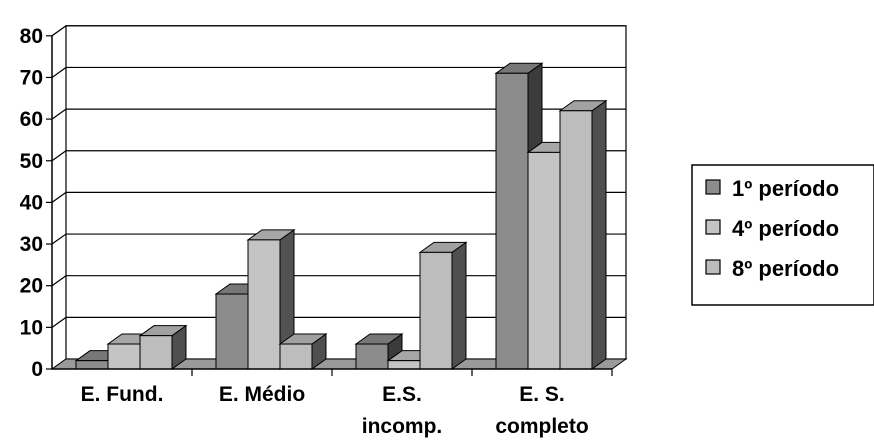 Image resolution: width=874 pixels, height=441 pixels. What do you see at coordinates (541, 410) in the screenshot?
I see `x-category-label: E. S. completo` at bounding box center [541, 410].